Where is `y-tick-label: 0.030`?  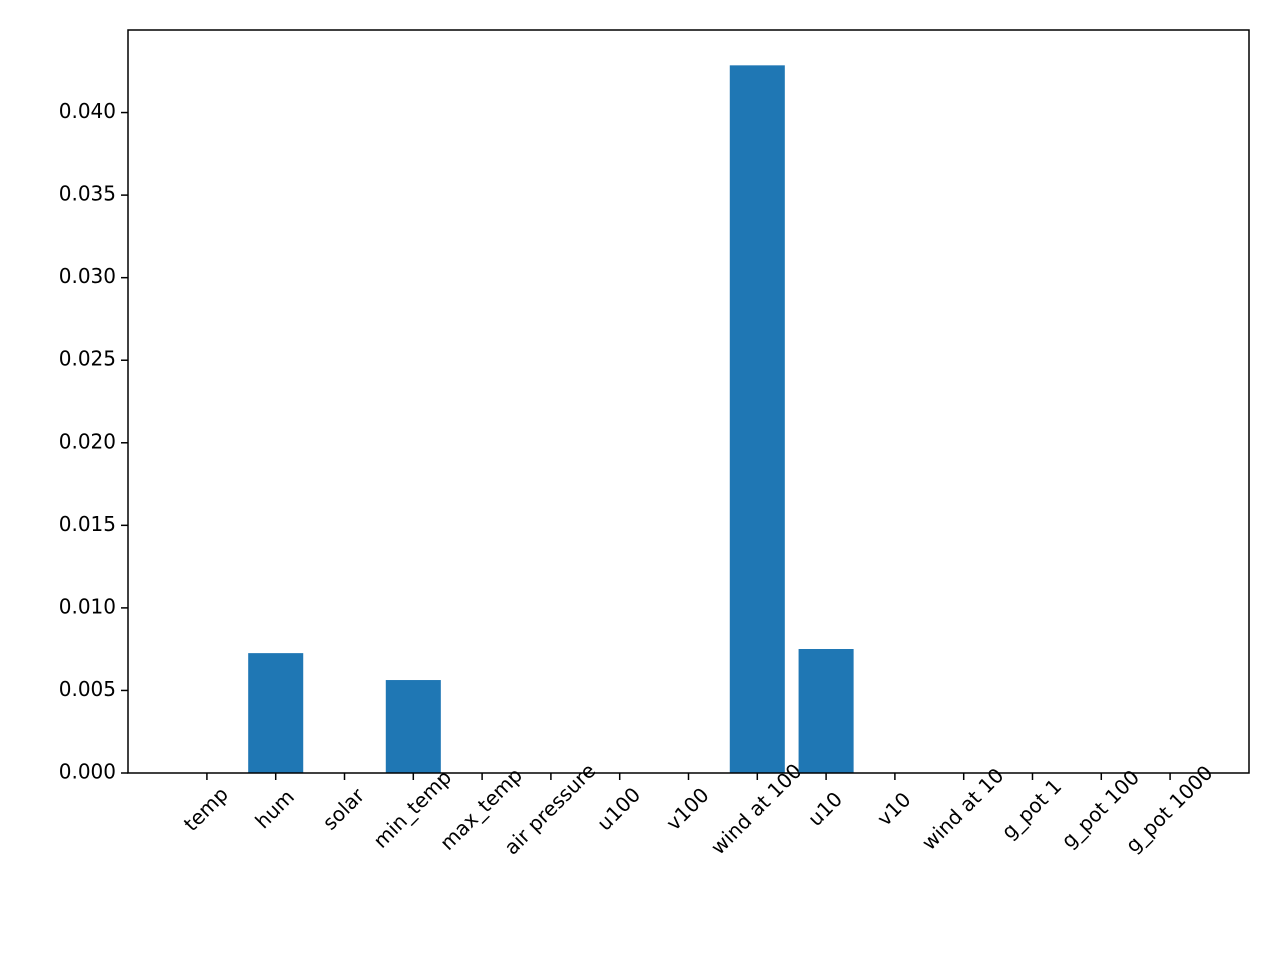 y-tick-label: 0.030 is located at coordinates (87, 276).